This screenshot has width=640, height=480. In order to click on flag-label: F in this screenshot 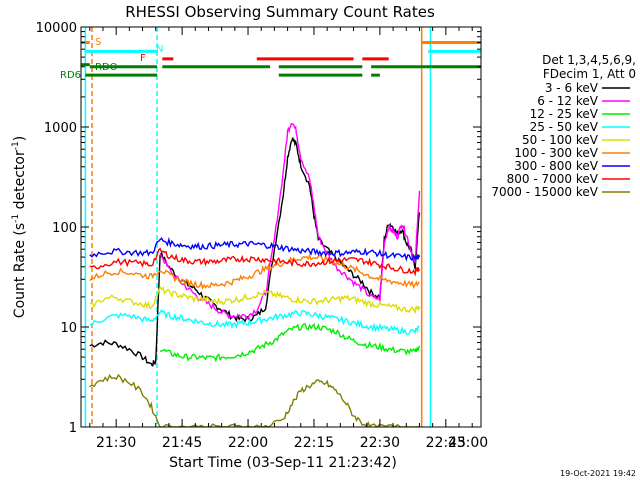, I will do `click(143, 58)`.